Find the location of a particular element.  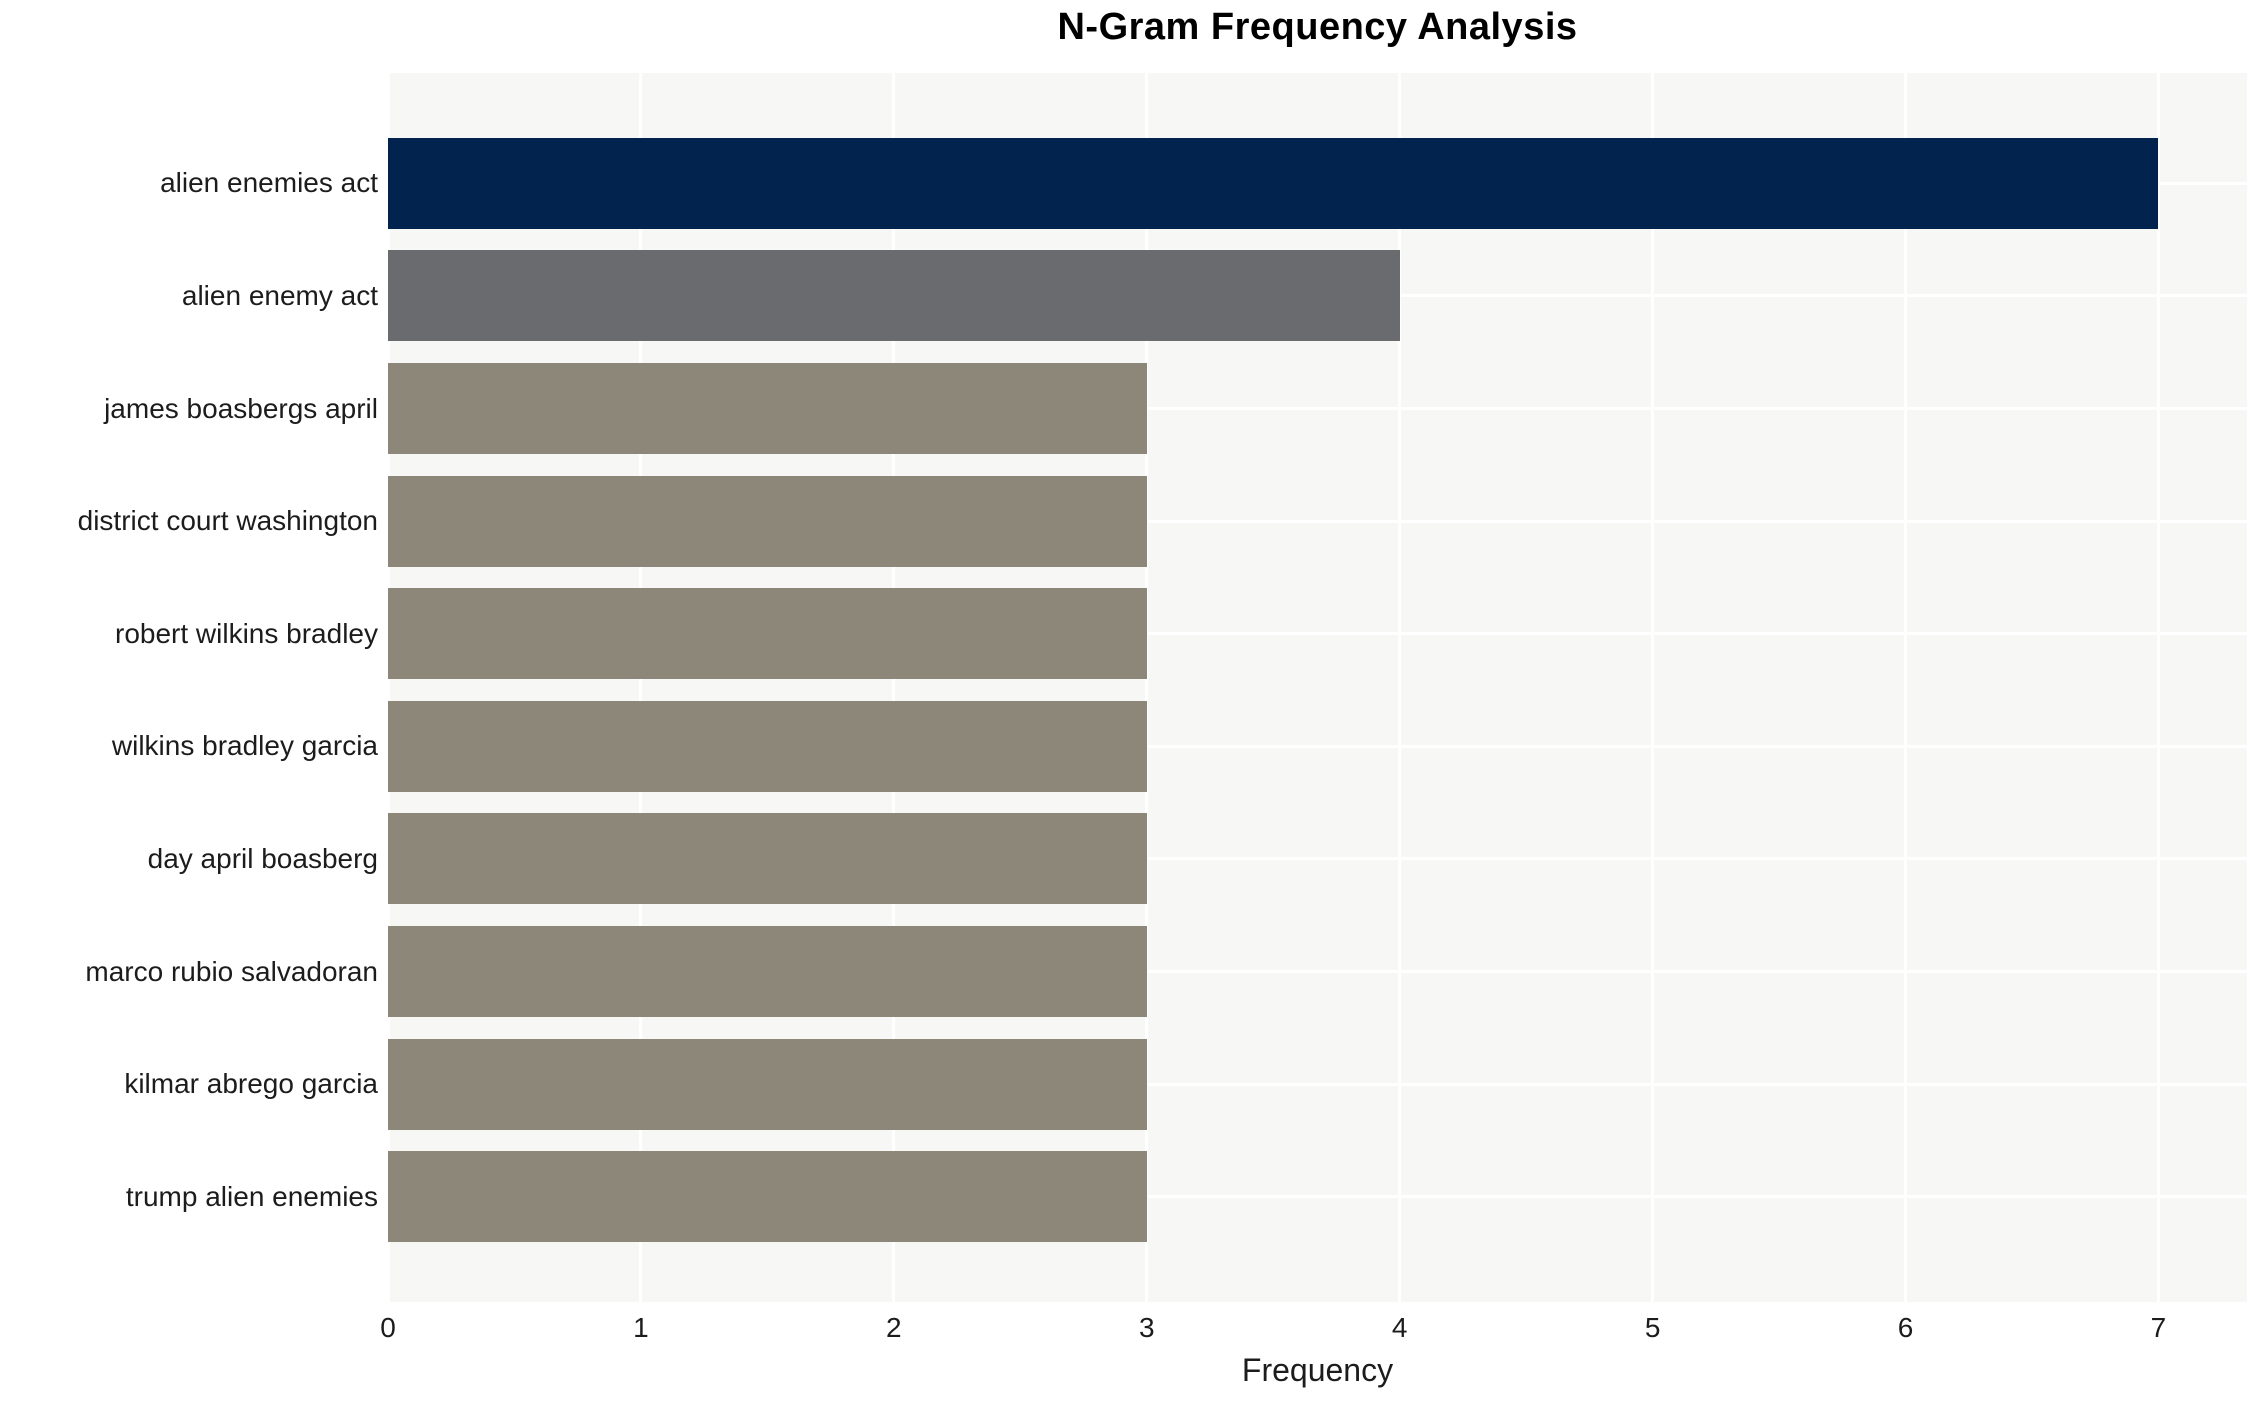

x-tick-label-1: 1 is located at coordinates (641, 1327).